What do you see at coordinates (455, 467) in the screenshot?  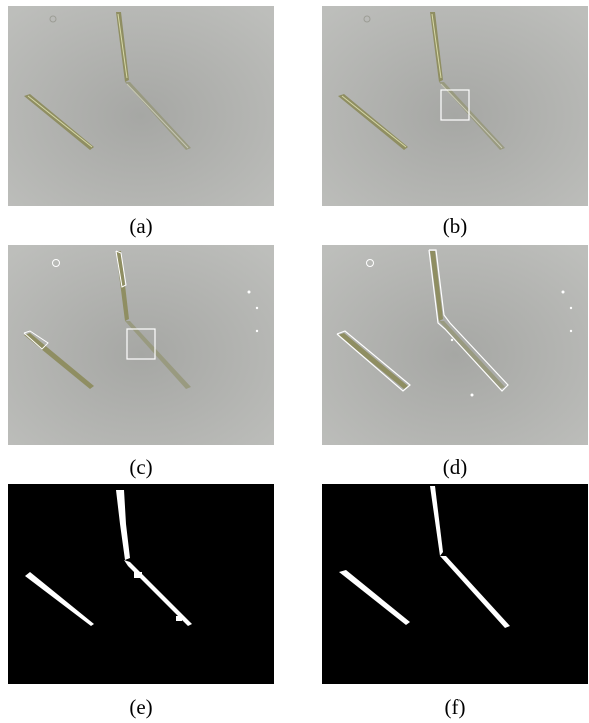 I see `caption-d: (d)` at bounding box center [455, 467].